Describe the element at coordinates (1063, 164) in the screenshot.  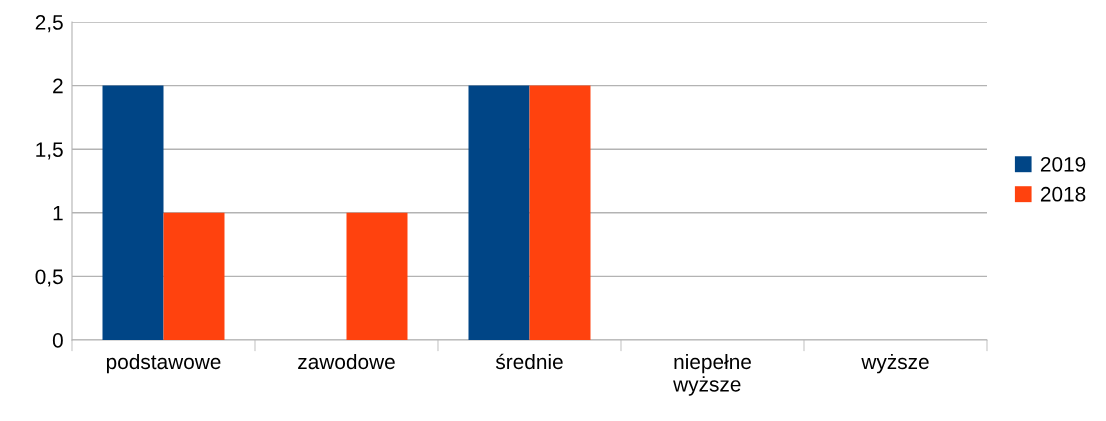
I see `legend-label: 2019` at that location.